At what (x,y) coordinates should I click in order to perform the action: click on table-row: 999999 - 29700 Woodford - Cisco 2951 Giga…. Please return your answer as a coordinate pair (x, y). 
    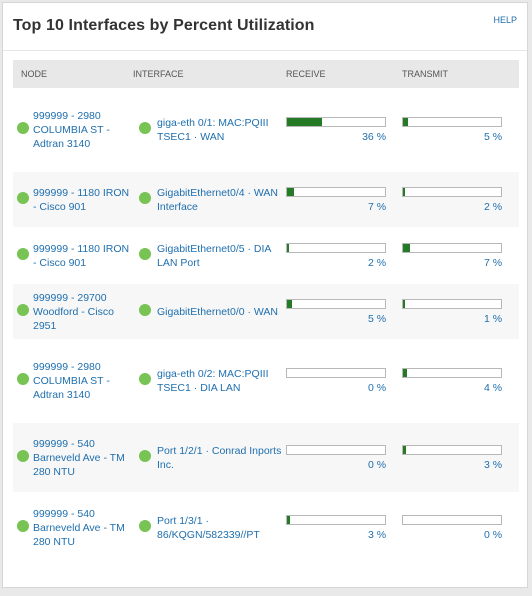
    Looking at the image, I should click on (266, 311).